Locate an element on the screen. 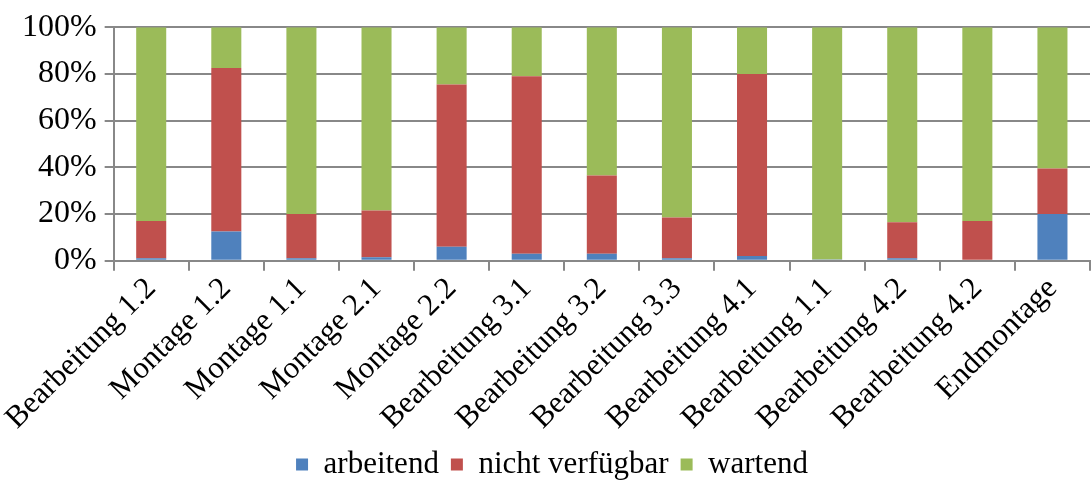 The height and width of the screenshot is (490, 1092). y-tick-label: 40% is located at coordinates (67, 164).